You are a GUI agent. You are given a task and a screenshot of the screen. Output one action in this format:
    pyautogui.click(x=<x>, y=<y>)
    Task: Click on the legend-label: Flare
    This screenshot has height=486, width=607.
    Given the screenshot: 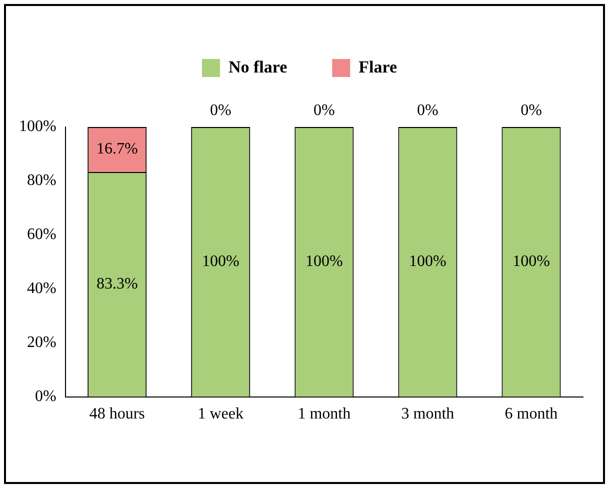 What is the action you would take?
    pyautogui.click(x=378, y=66)
    